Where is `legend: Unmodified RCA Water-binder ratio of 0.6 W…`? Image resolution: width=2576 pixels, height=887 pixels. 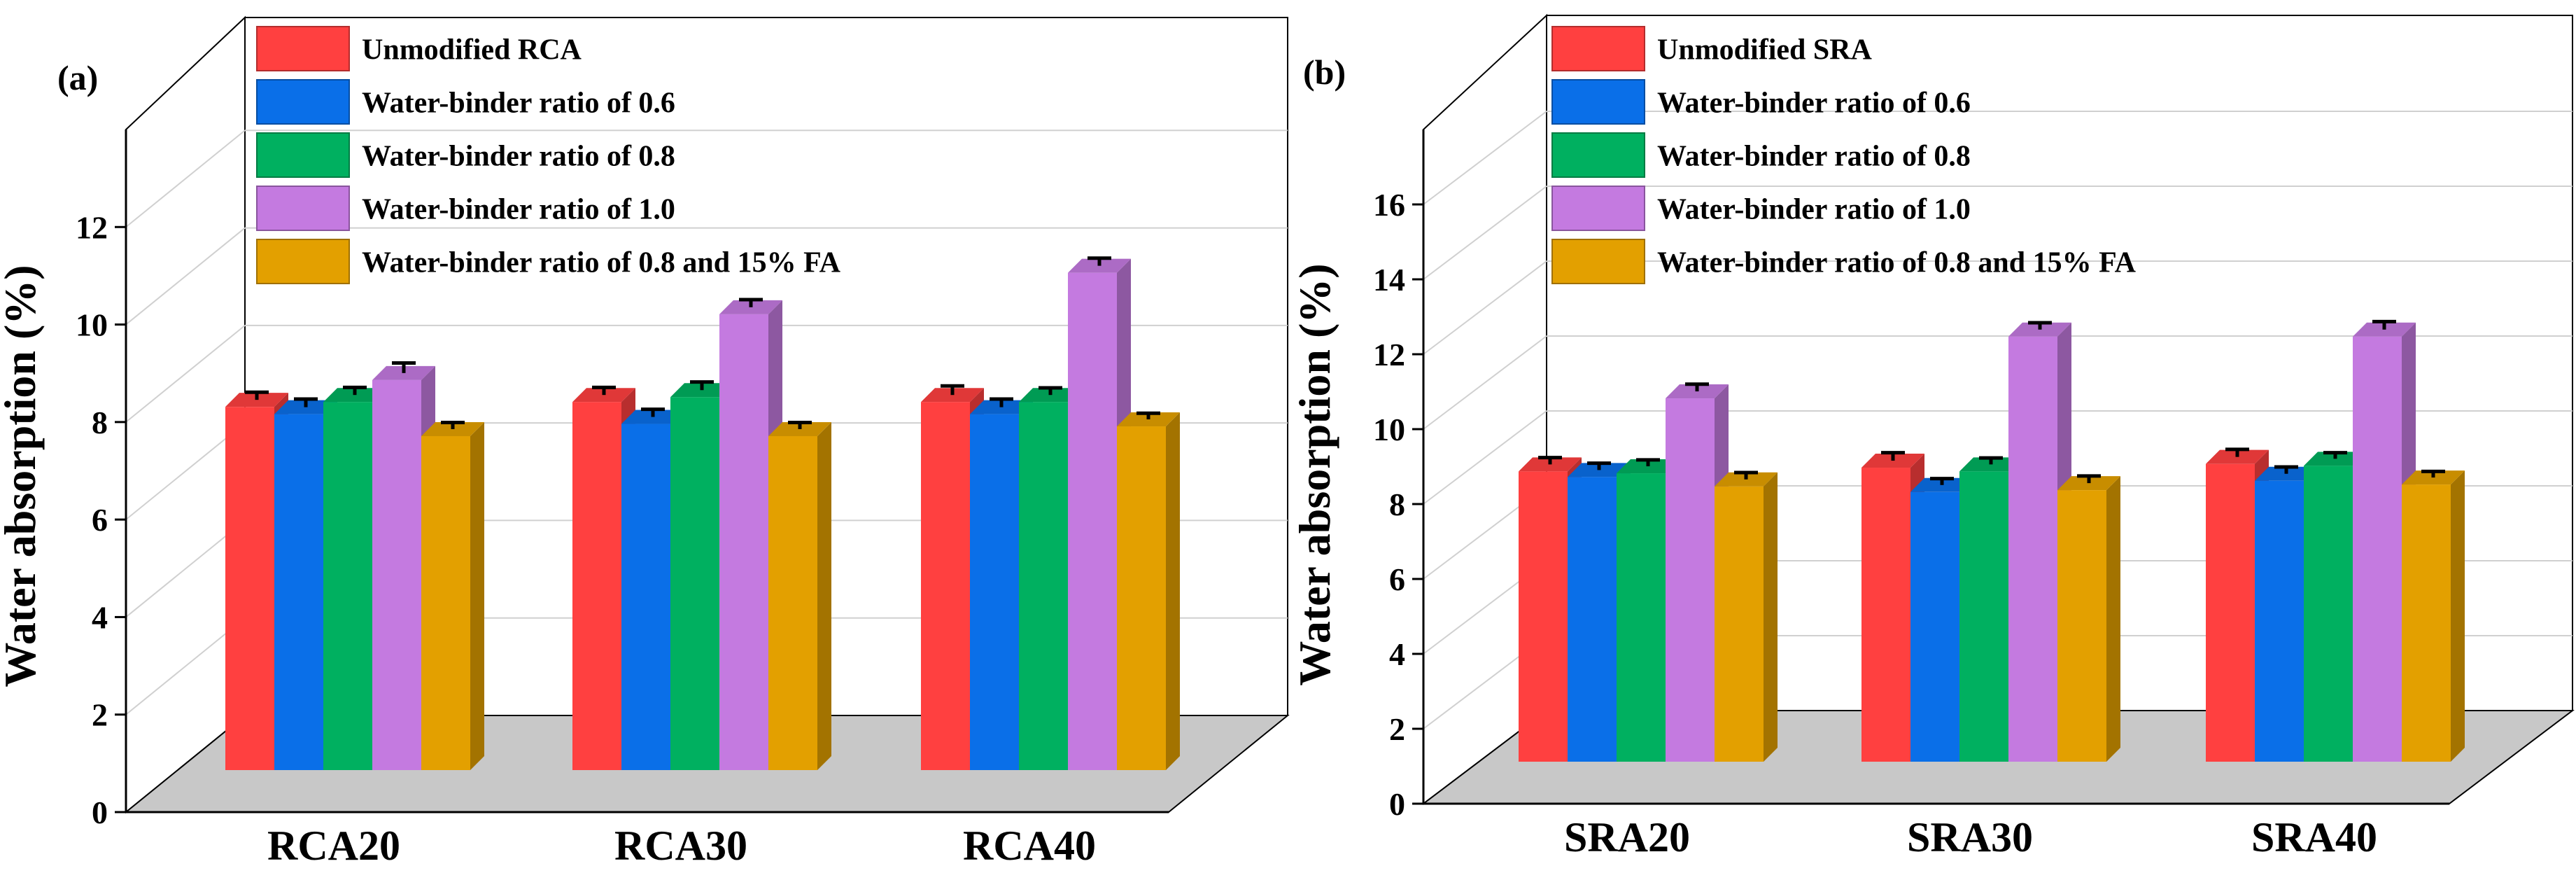
legend: Unmodified RCA Water-binder ratio of 0.6 W… is located at coordinates (548, 155).